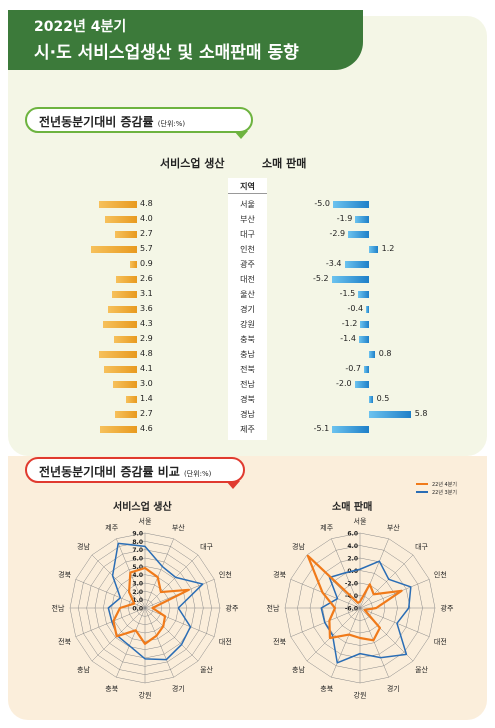 This screenshot has width=495, height=728. What do you see at coordinates (146, 263) in the screenshot?
I see `service-value-label: 0.9` at bounding box center [146, 263].